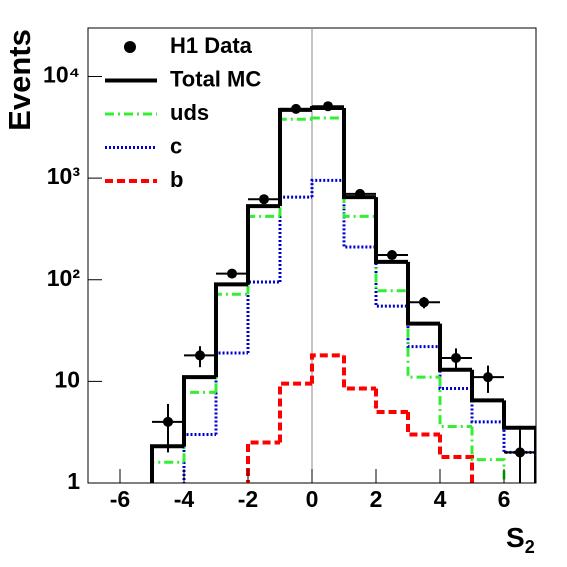  I want to click on y-tick-label: 10³, so click(64, 176).